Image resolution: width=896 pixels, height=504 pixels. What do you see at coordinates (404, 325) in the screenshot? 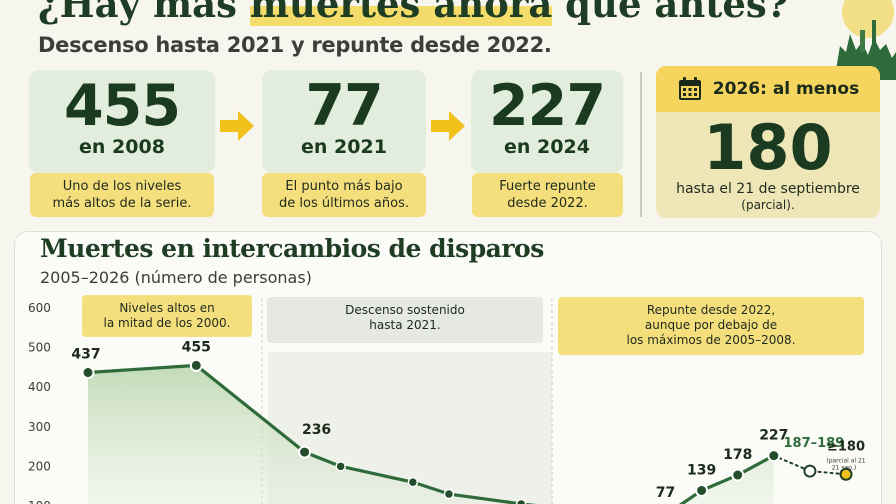
I see `phase-label: hasta 2021.` at bounding box center [404, 325].